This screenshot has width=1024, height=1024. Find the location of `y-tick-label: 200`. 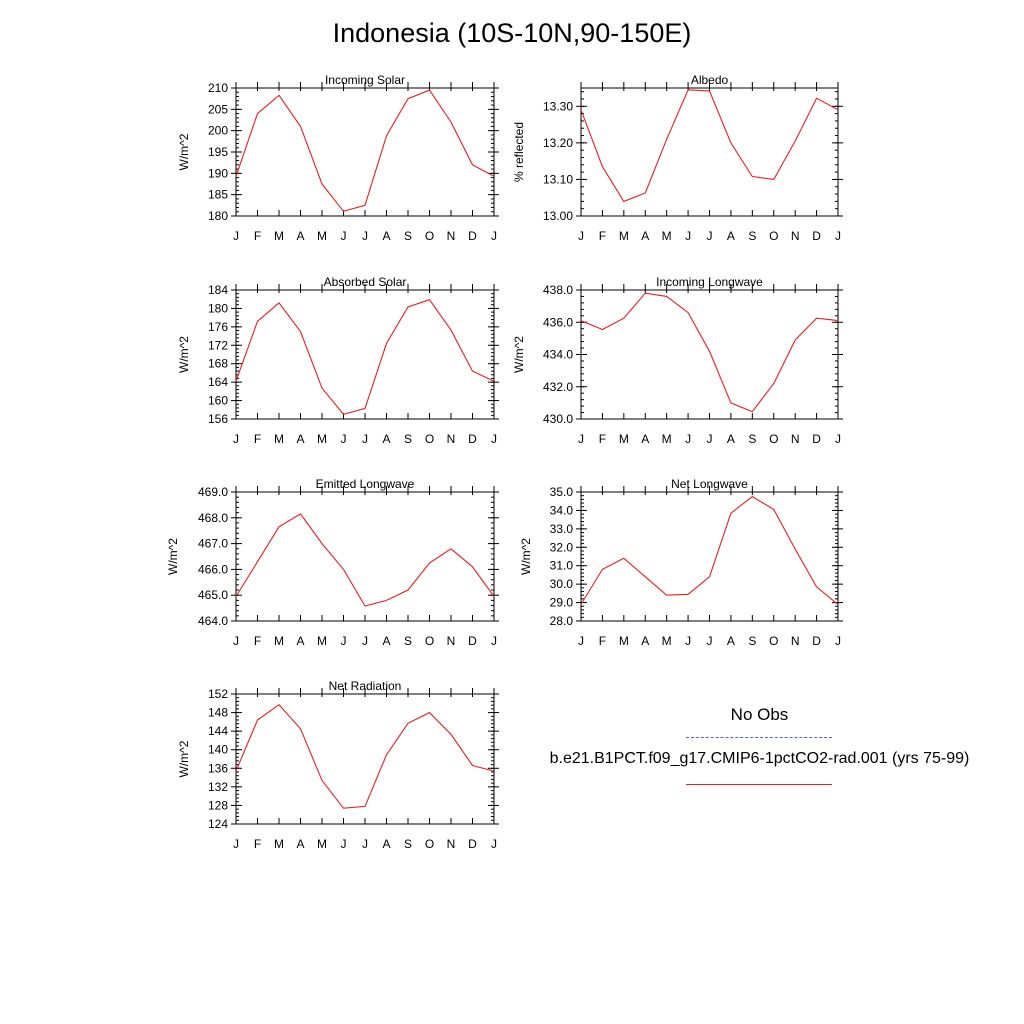

y-tick-label: 200 is located at coordinates (218, 131).